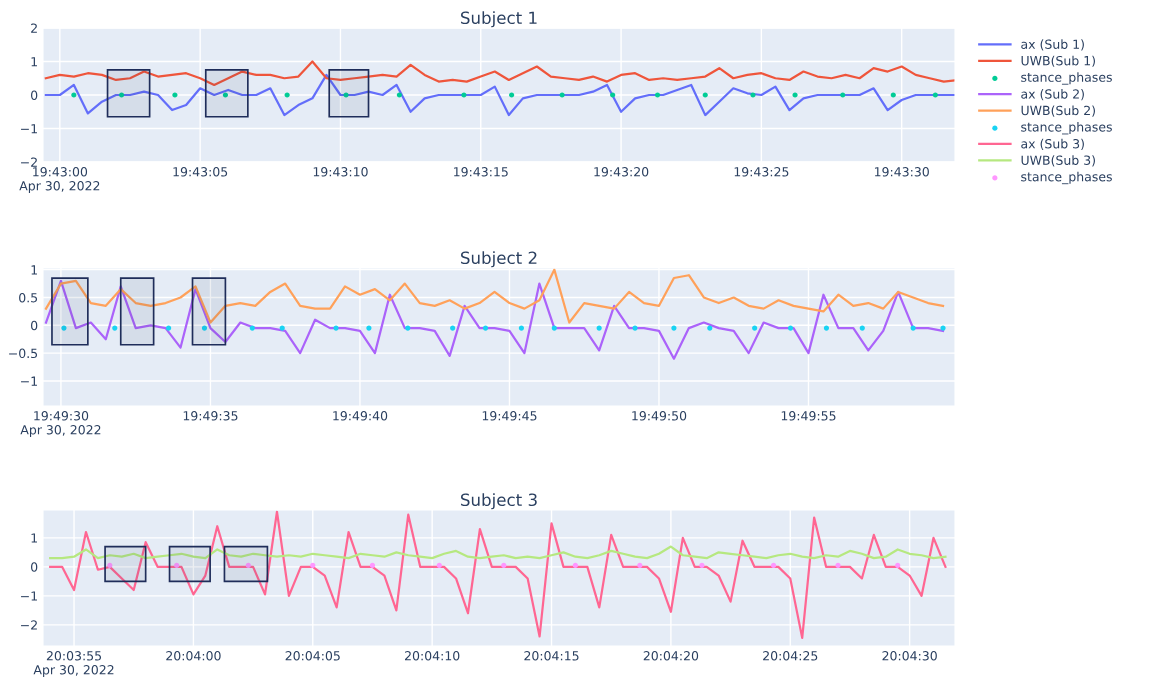  Describe the element at coordinates (671, 656) in the screenshot. I see `x-tick-label: 20:04:20` at that location.